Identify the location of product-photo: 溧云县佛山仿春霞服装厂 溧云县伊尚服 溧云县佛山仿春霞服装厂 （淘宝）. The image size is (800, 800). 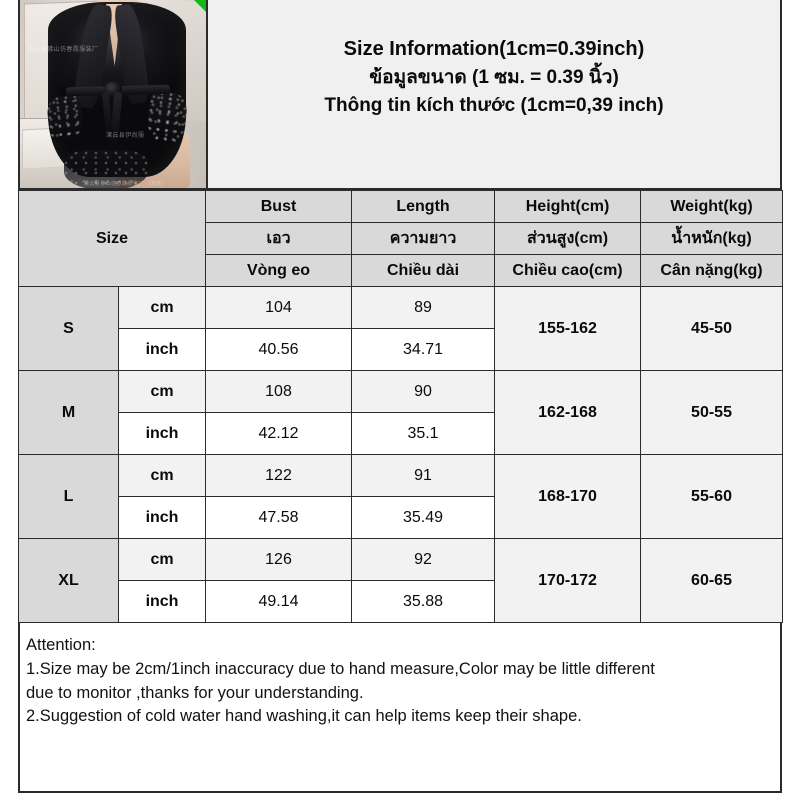
(114, 94).